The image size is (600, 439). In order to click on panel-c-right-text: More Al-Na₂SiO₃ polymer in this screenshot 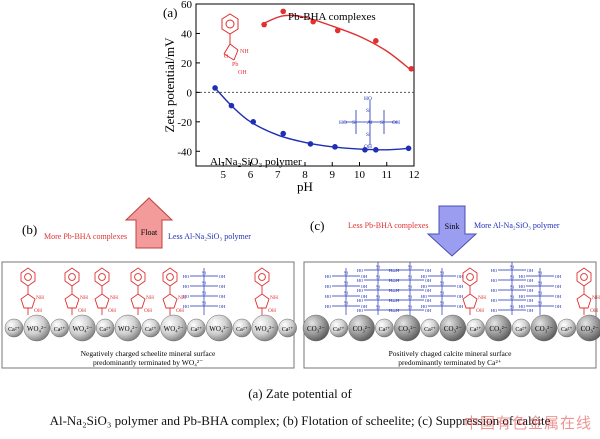, I will do `click(517, 225)`.